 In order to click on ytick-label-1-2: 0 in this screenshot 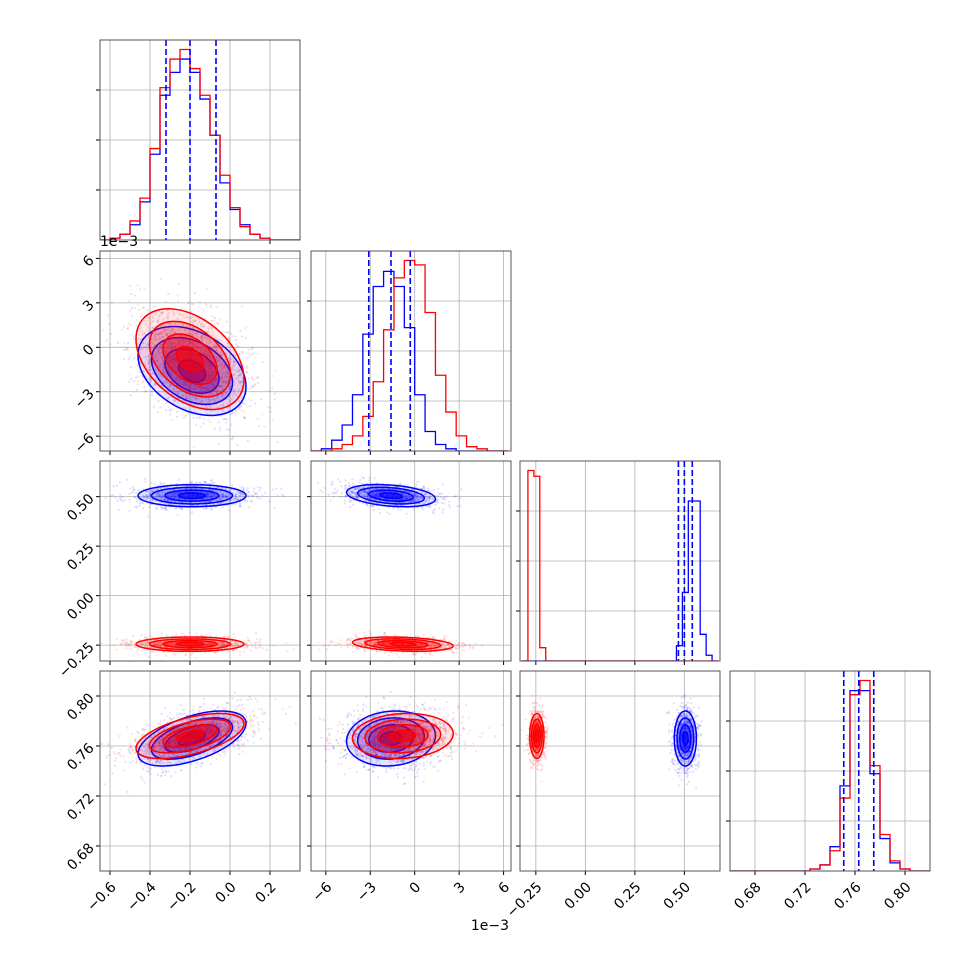, I will do `click(89, 351)`.